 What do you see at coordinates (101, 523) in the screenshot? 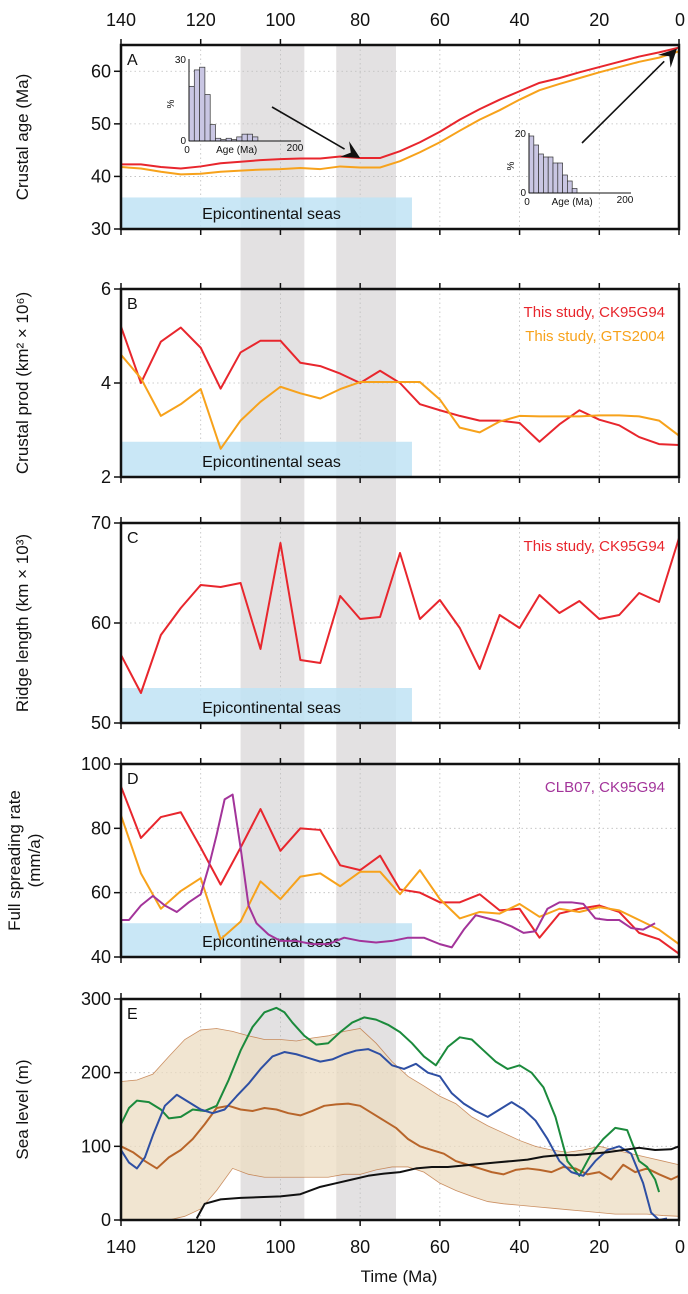
I see `y-tick-label: 70` at bounding box center [101, 523].